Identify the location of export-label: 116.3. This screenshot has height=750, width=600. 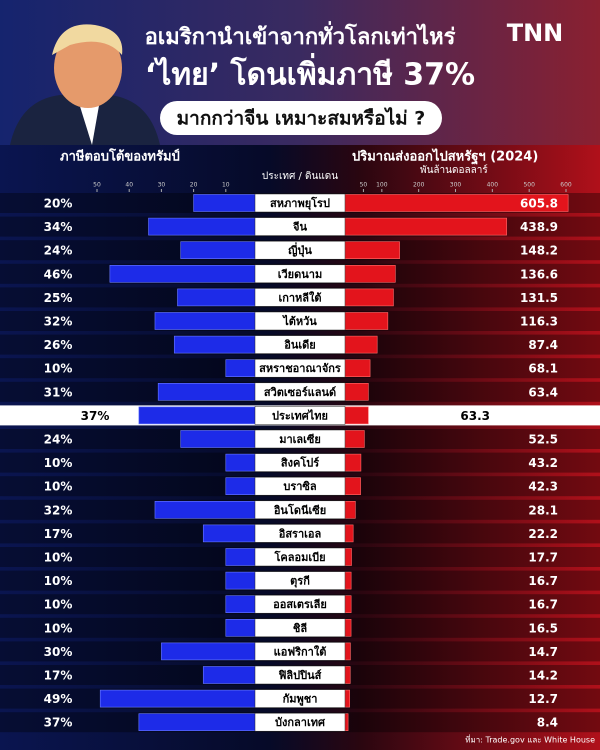
(539, 322).